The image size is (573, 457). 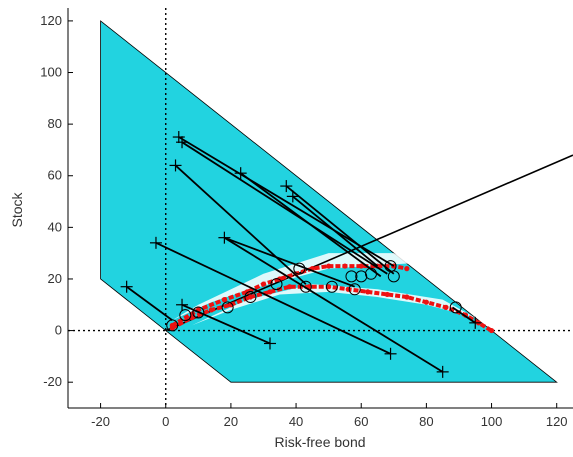 I want to click on region-notch-lower, so click(x=333, y=305).